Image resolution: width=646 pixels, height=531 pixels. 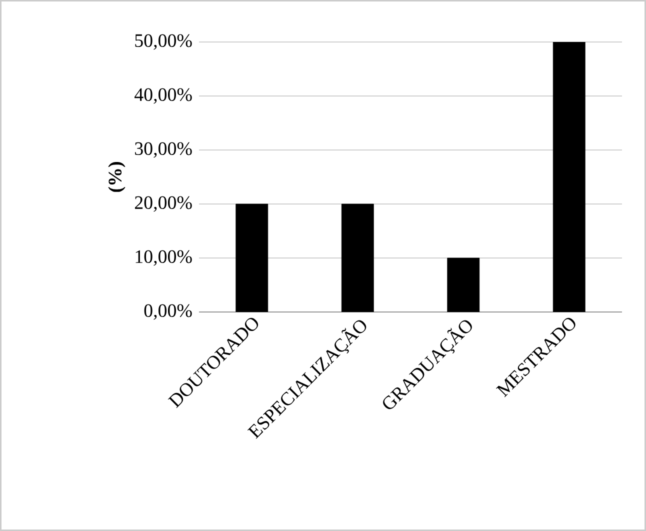 What do you see at coordinates (163, 42) in the screenshot?
I see `y-tick-label: 50,00%` at bounding box center [163, 42].